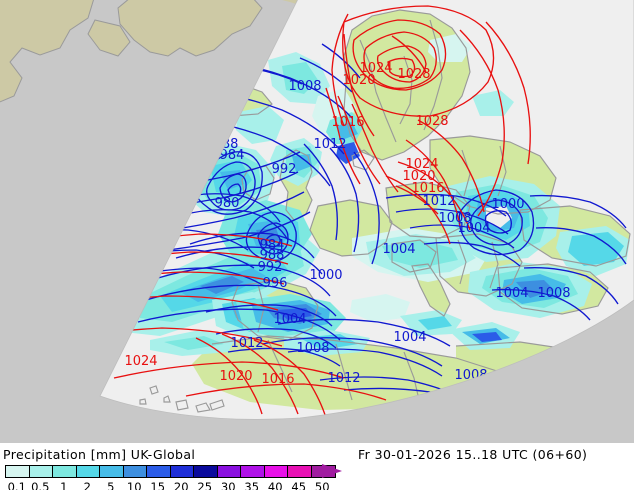 This screenshot has width=634, height=490. I want to click on legend-datetime: Fr 30-01-2026 15..18 UTC (06+60), so click(473, 454).